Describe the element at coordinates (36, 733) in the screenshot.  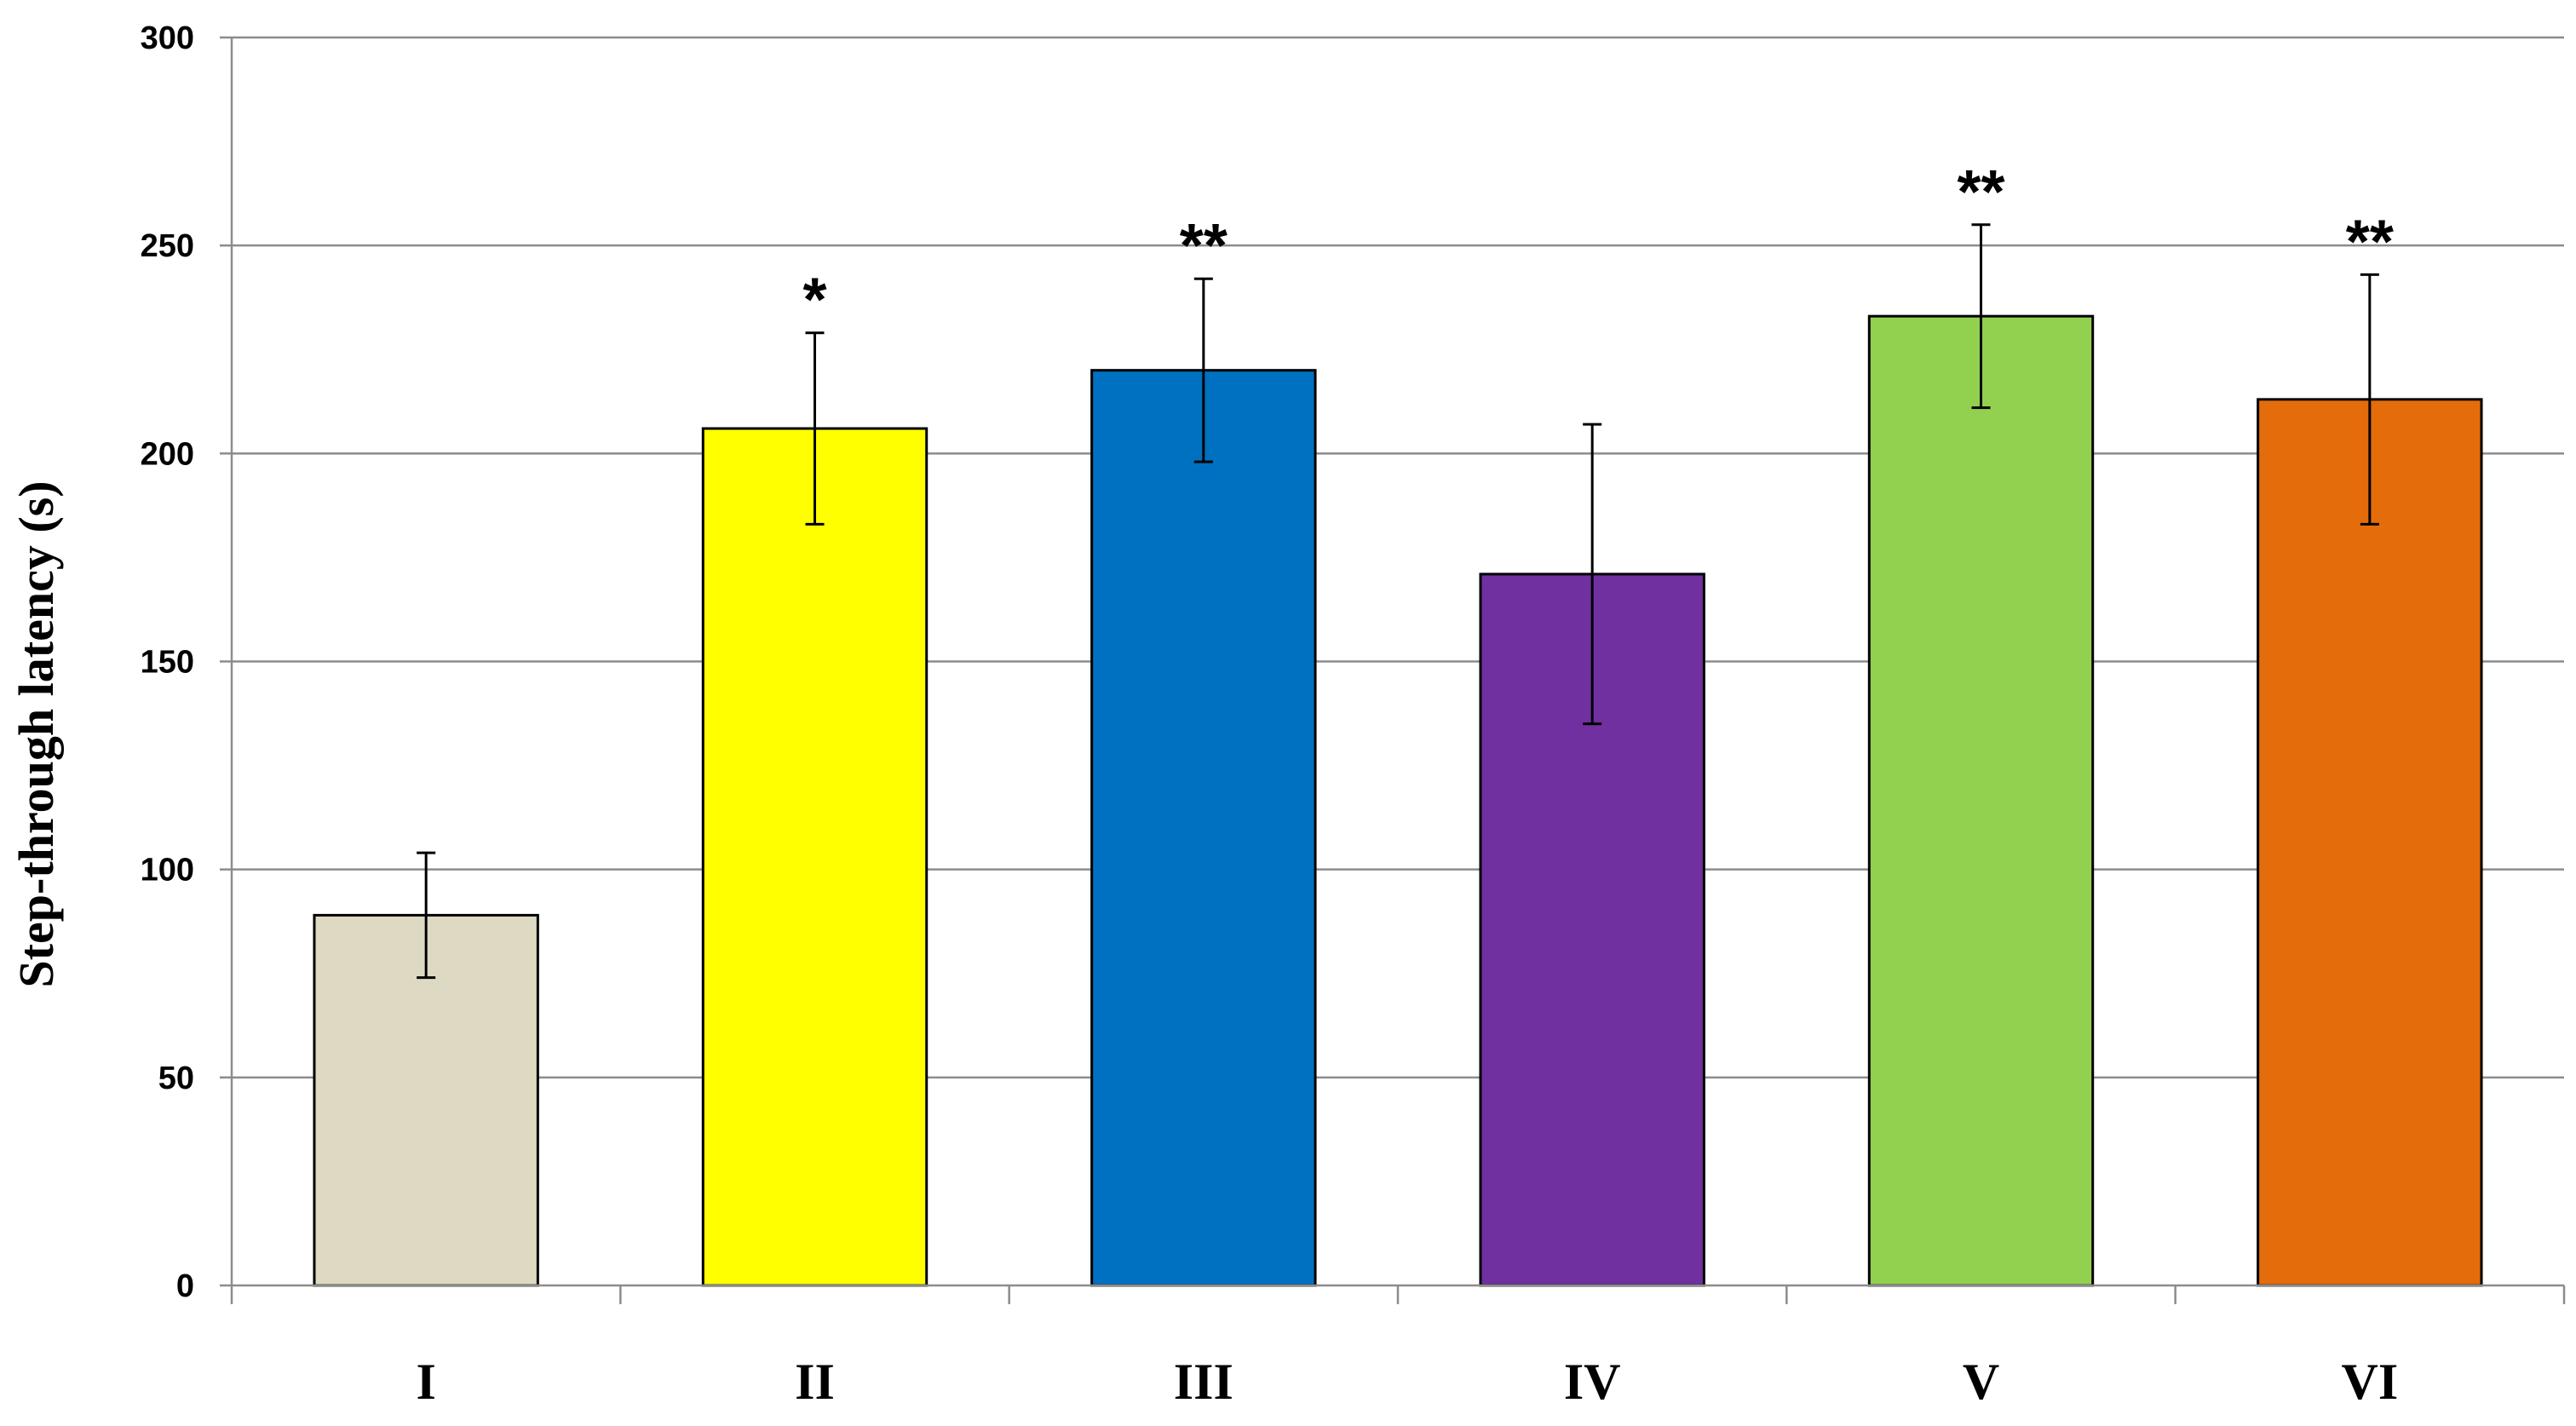
I see `y-axis-label: Step-through latency (s)` at that location.